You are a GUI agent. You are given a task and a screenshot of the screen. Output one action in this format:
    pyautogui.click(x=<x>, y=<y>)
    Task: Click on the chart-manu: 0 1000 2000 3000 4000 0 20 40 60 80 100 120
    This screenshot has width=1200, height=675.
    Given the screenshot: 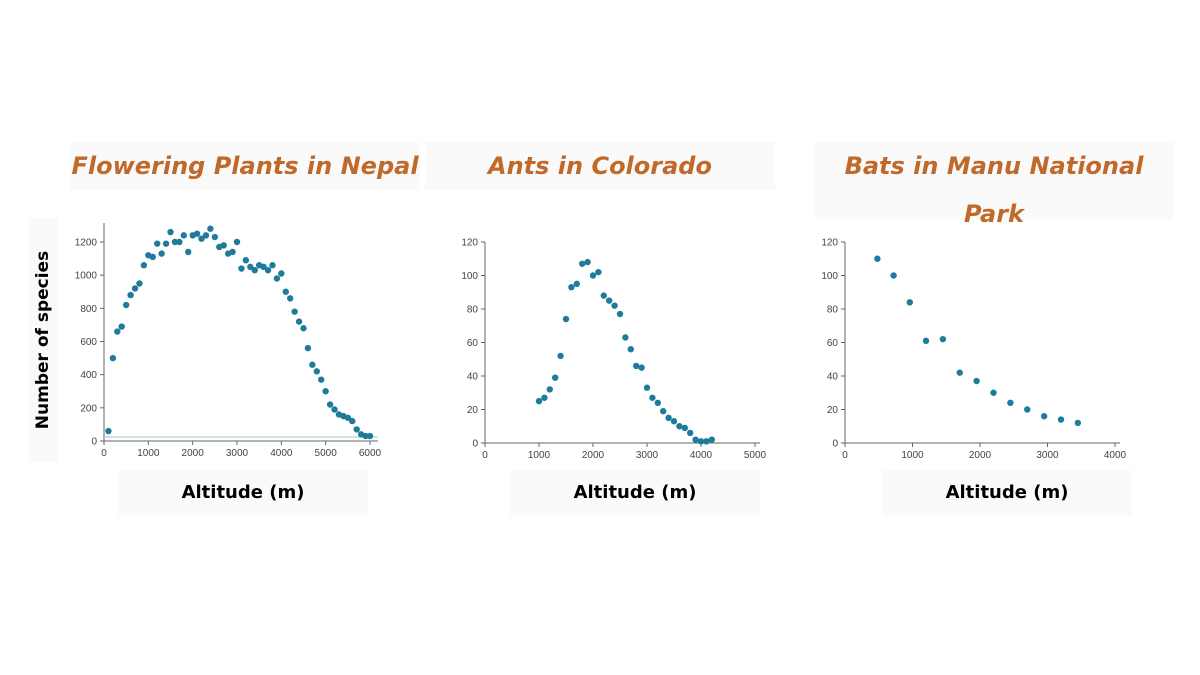 What is the action you would take?
    pyautogui.click(x=974, y=350)
    